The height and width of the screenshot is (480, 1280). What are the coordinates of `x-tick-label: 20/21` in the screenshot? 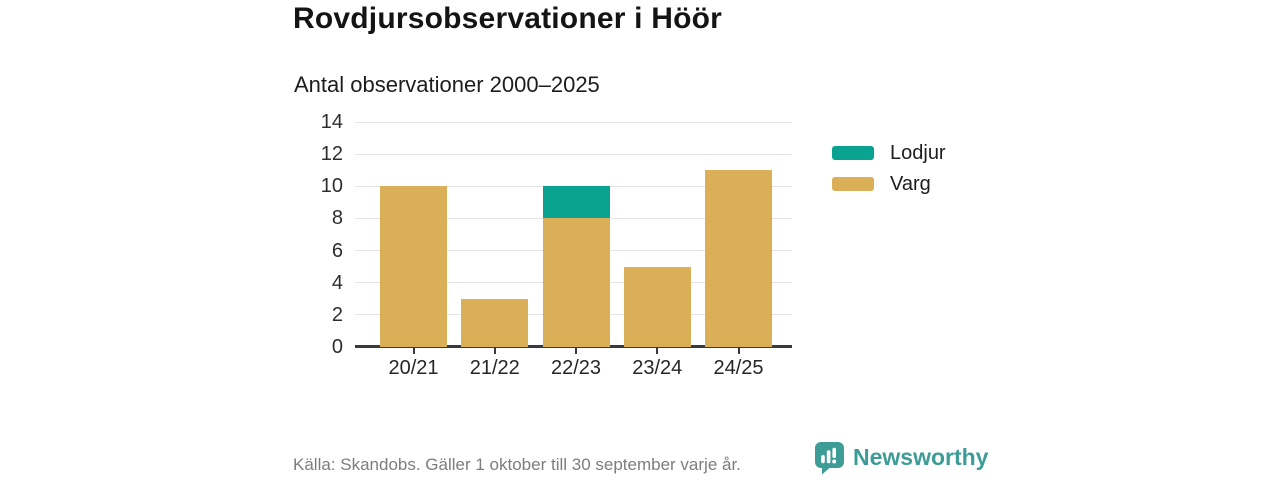 It's located at (413, 368).